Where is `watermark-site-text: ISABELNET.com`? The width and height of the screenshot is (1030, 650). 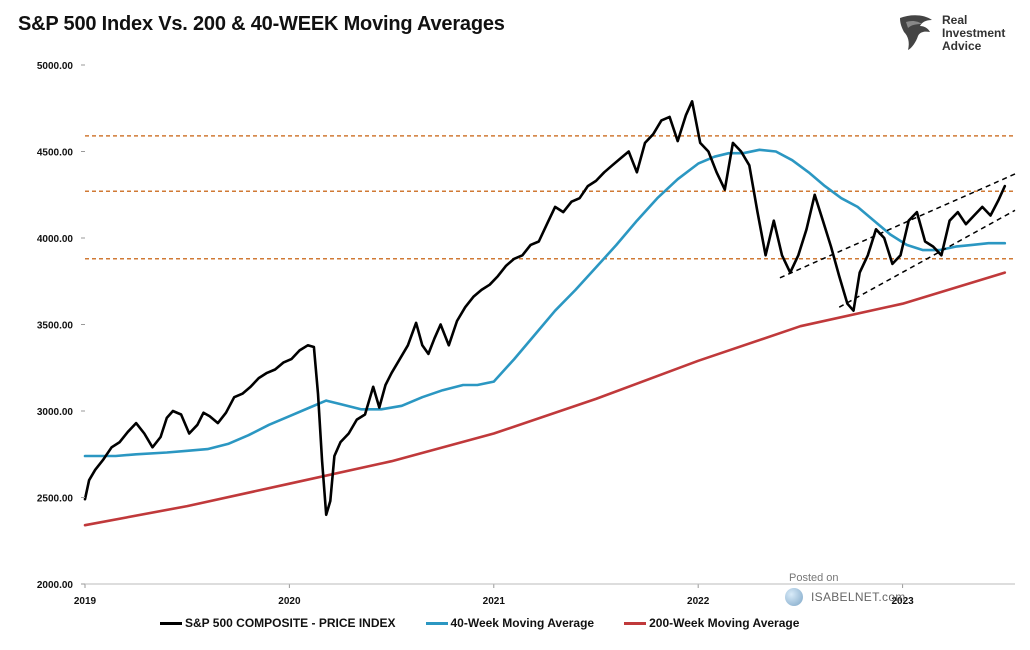
watermark-site-text: ISABELNET.com is located at coordinates (858, 597).